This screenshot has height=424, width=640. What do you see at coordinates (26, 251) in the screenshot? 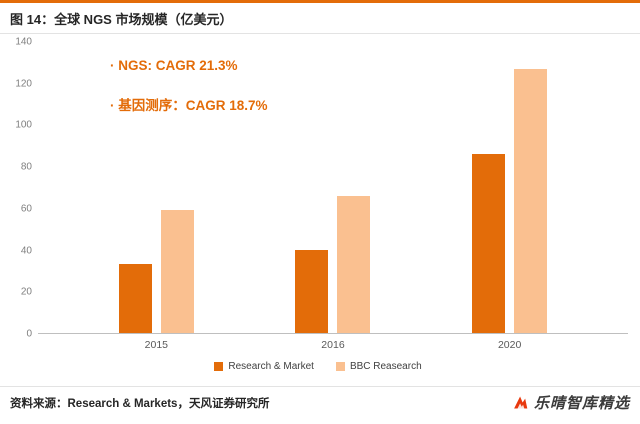
I see `y-tick-label: 40` at bounding box center [26, 251].